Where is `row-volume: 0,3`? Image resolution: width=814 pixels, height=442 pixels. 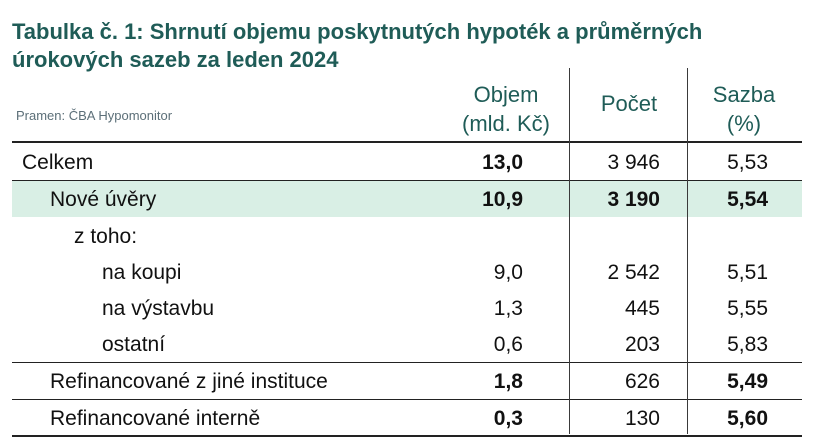
row-volume: 0,3 is located at coordinates (508, 418).